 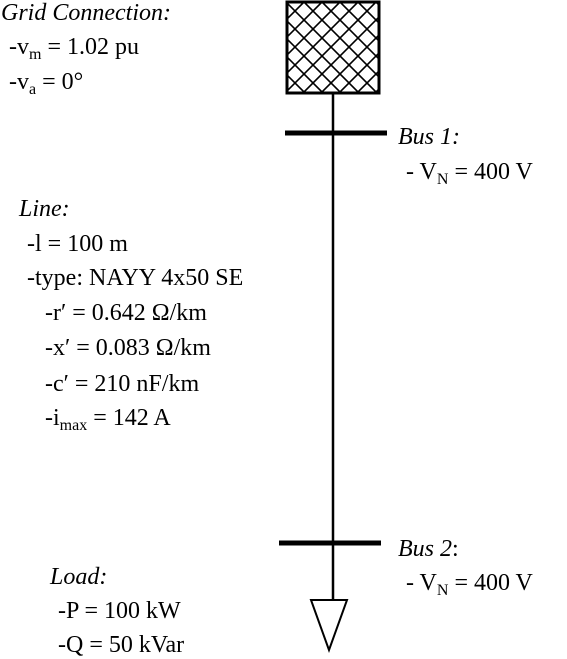 I want to click on grid-title: Grid Connection:, so click(x=86, y=13).